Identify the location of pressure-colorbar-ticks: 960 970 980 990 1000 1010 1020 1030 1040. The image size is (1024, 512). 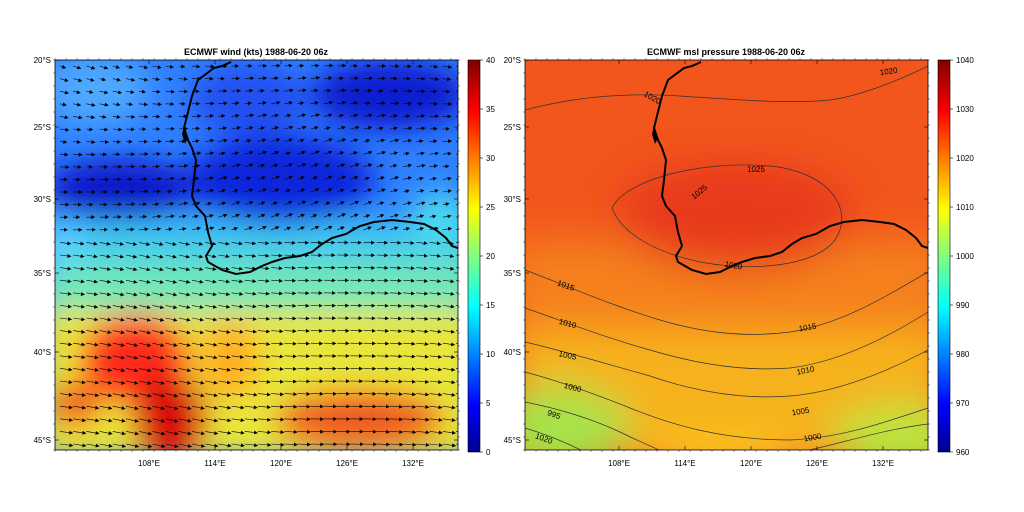
(962, 256).